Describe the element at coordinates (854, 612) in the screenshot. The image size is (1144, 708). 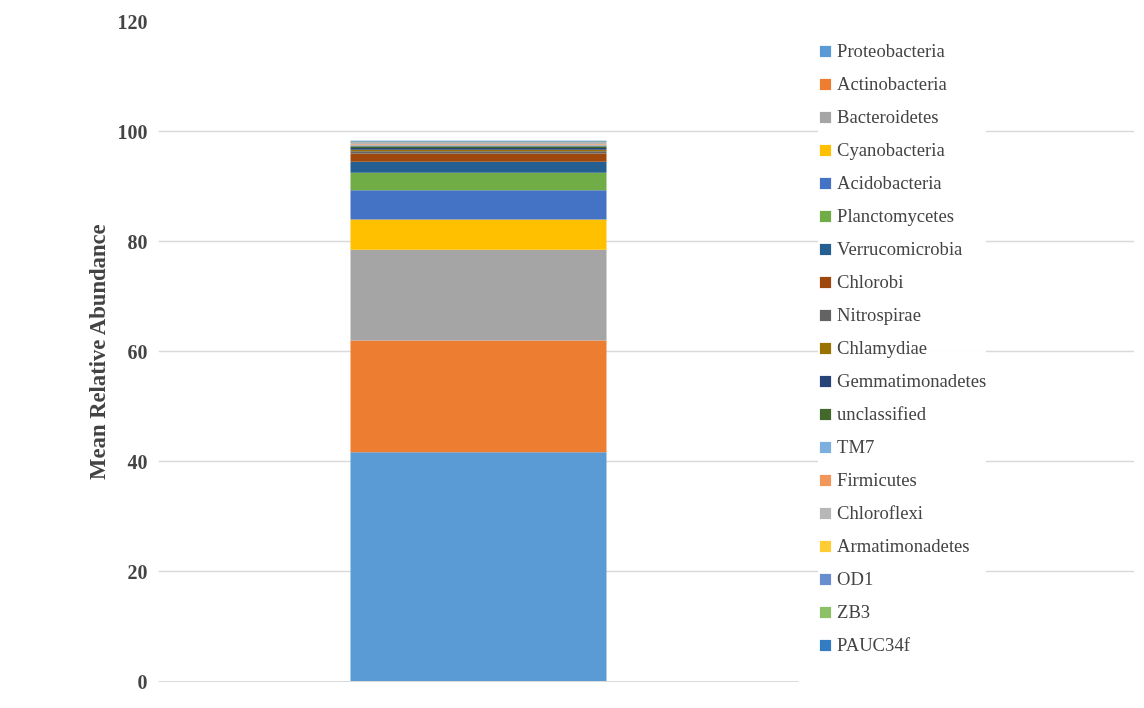
I see `legend-label: ZB3` at that location.